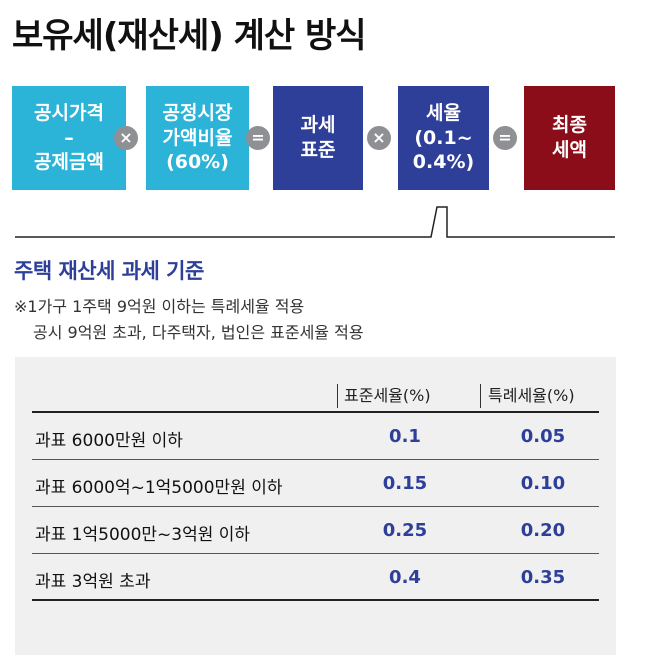  Describe the element at coordinates (315, 395) in the screenshot. I see `table-header: 표준세율(%) 특례세율(%)` at that location.